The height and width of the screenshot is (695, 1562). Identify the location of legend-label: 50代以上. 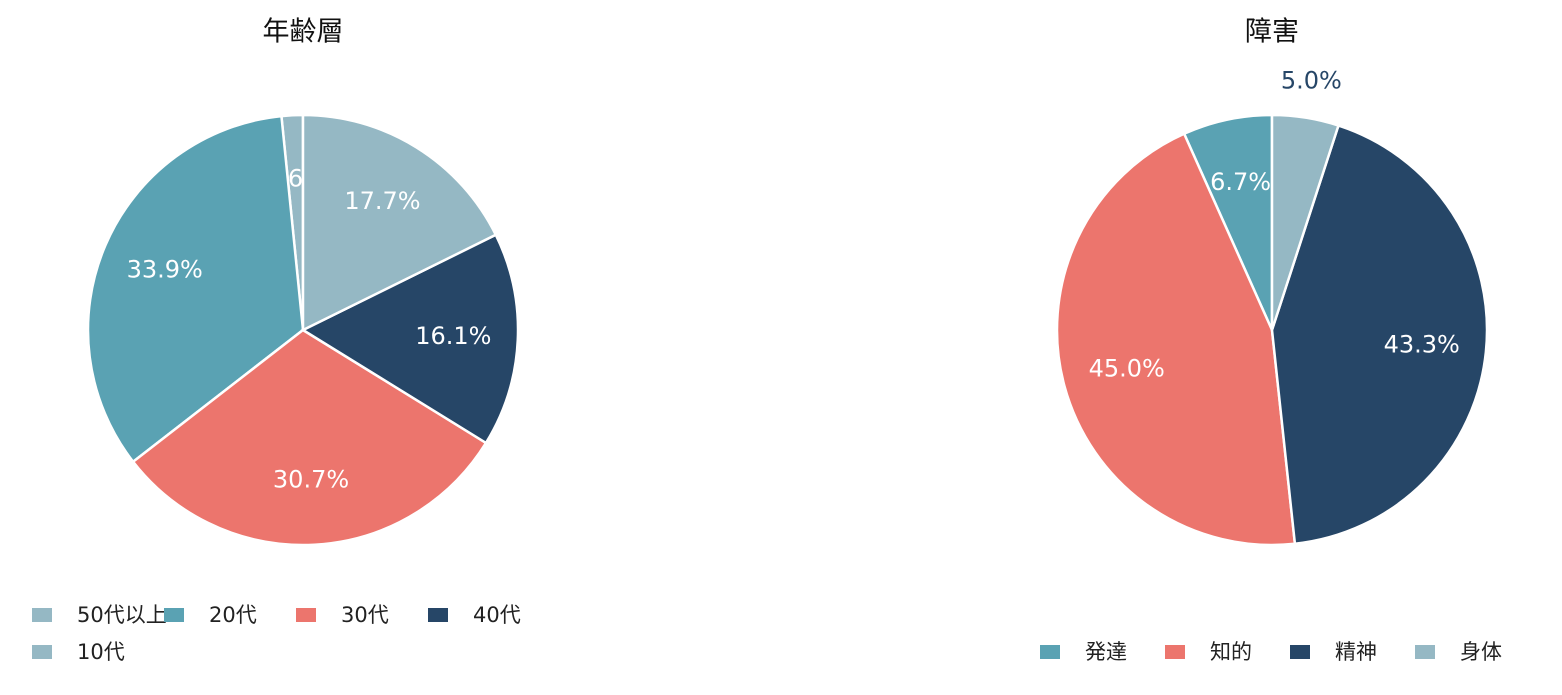
(122, 615).